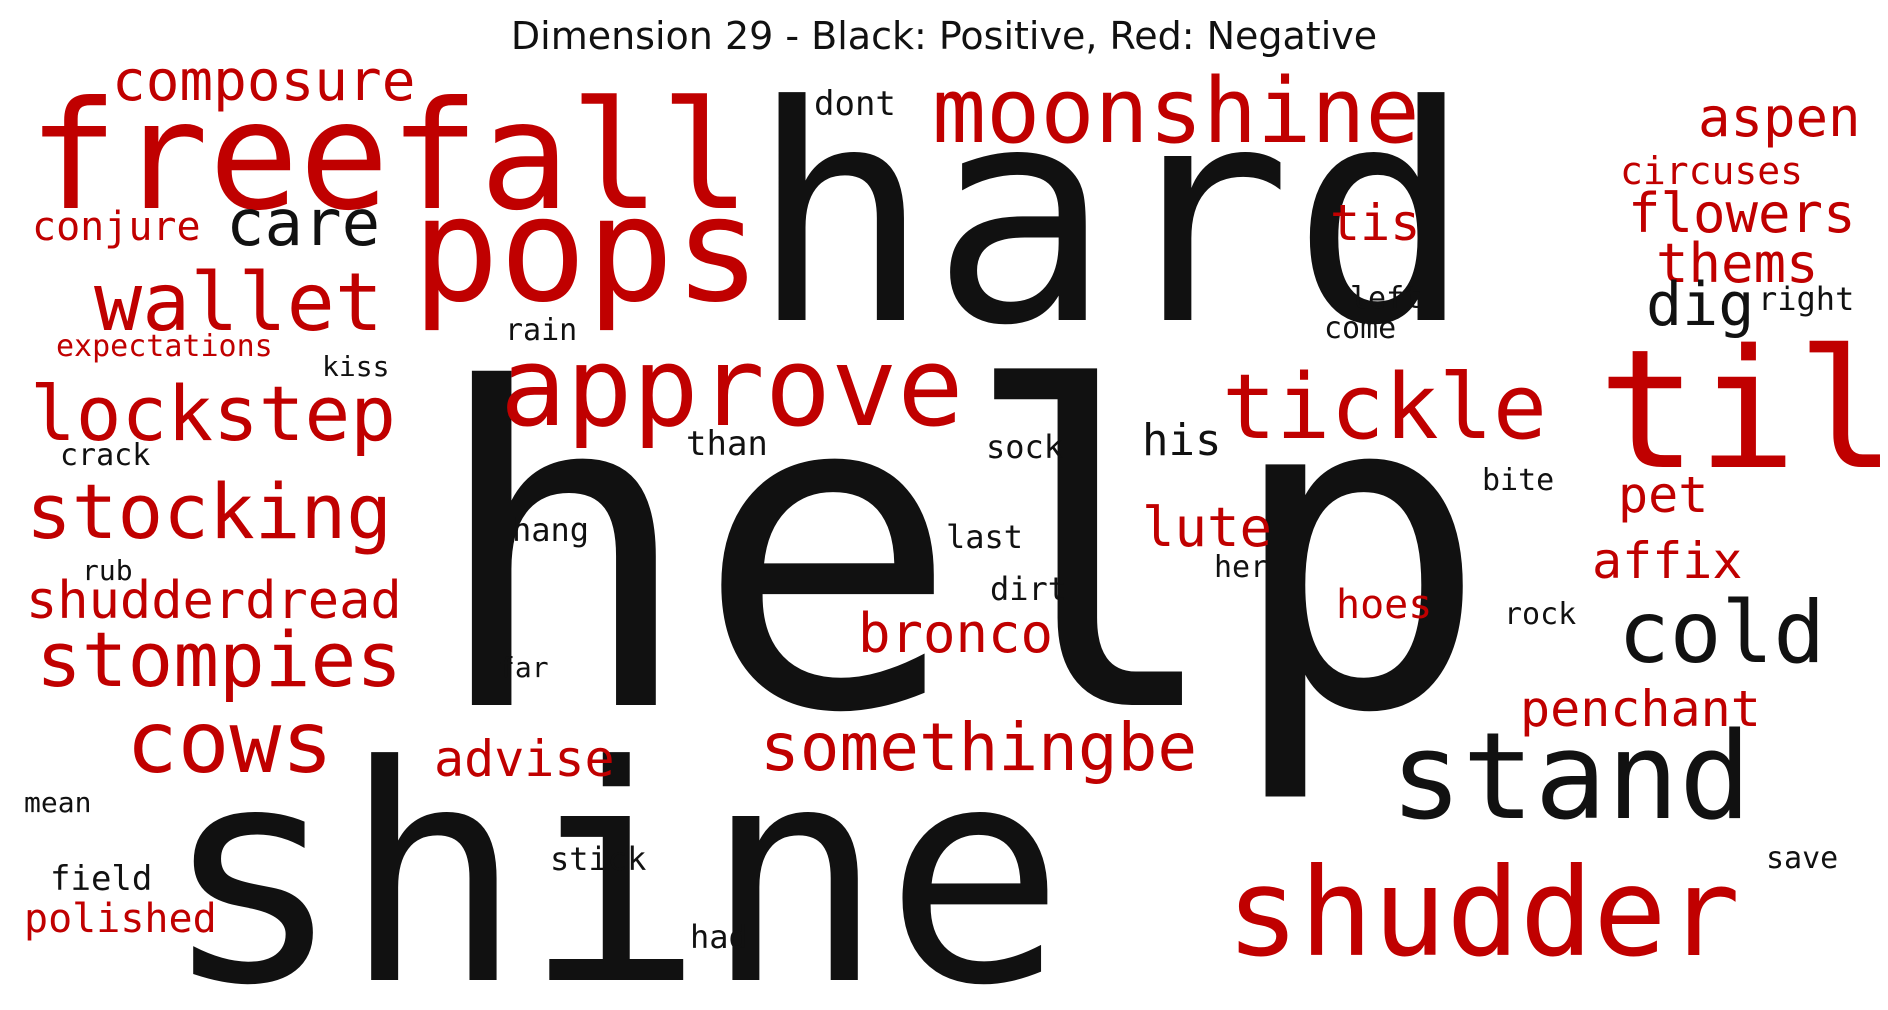 Image resolution: width=1888 pixels, height=1010 pixels. I want to click on word-lockstep: lockstep, so click(213, 413).